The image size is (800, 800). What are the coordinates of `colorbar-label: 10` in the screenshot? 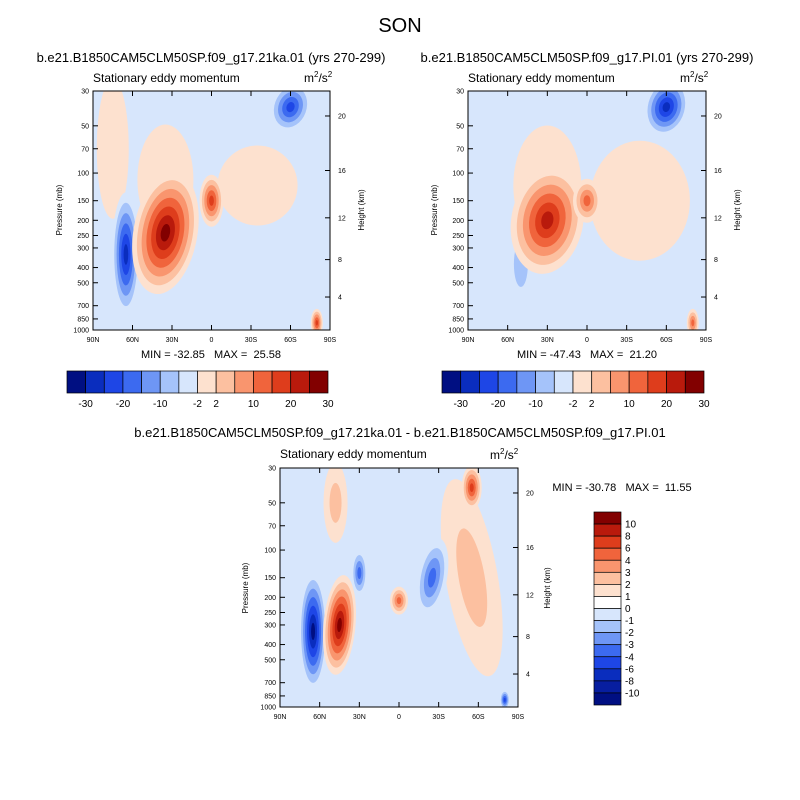 It's located at (254, 404).